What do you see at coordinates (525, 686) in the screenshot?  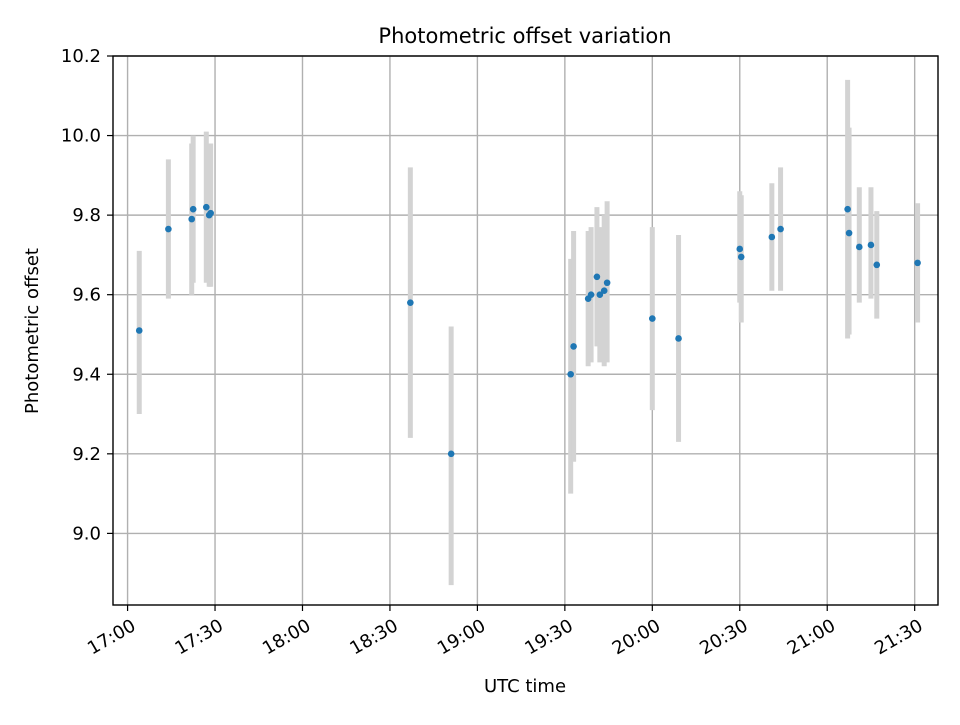 I see `x-axis-label: UTC time` at bounding box center [525, 686].